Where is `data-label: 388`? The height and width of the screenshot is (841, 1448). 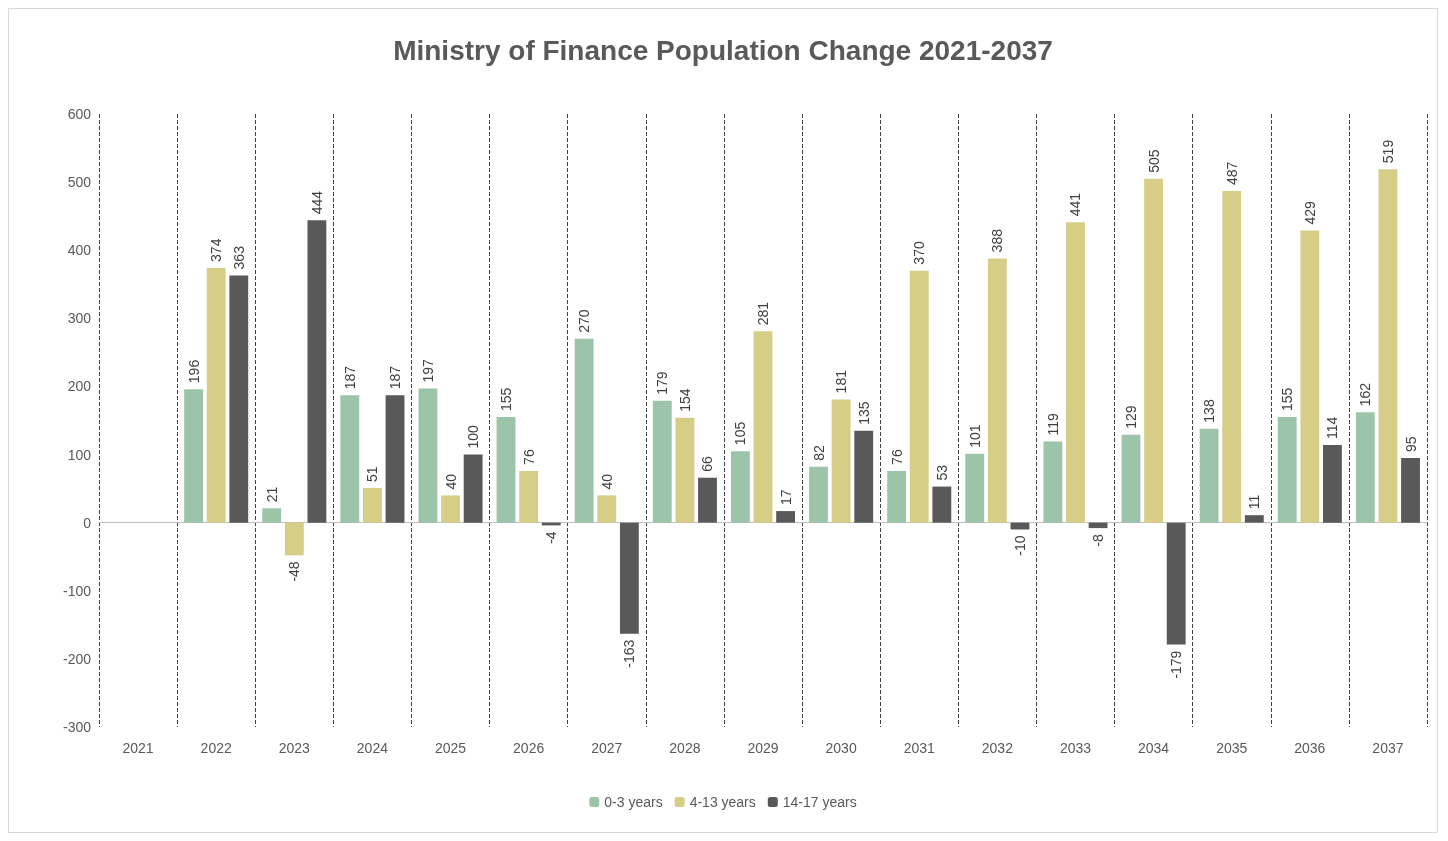 data-label: 388 is located at coordinates (997, 240).